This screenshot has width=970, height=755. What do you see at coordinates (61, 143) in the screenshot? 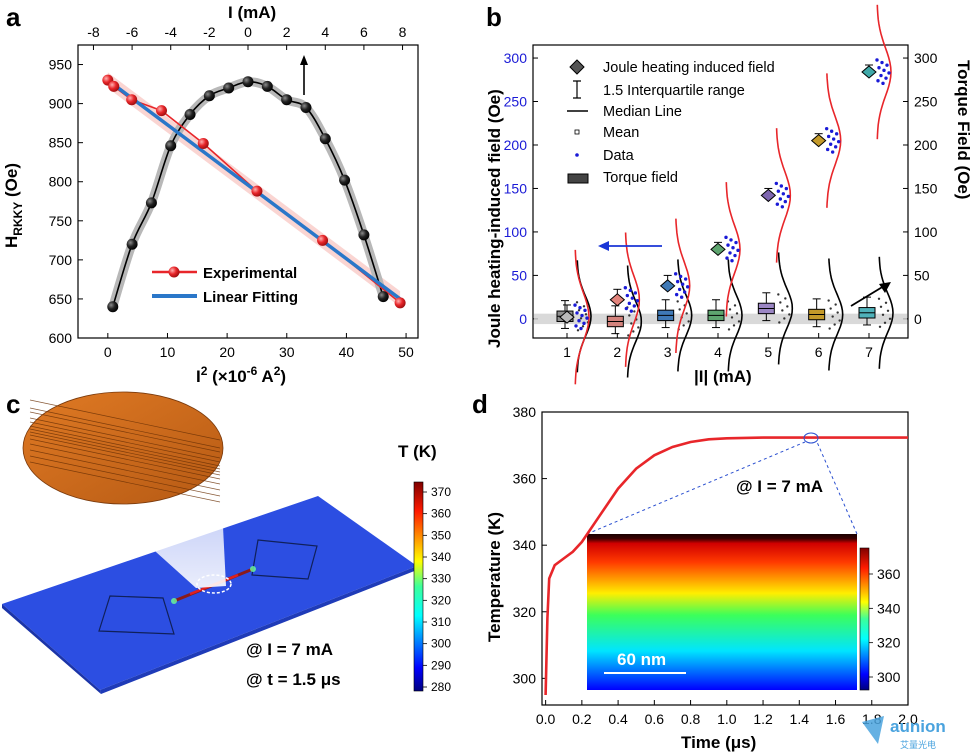
I see `a-ytick-label: 850` at bounding box center [61, 143].